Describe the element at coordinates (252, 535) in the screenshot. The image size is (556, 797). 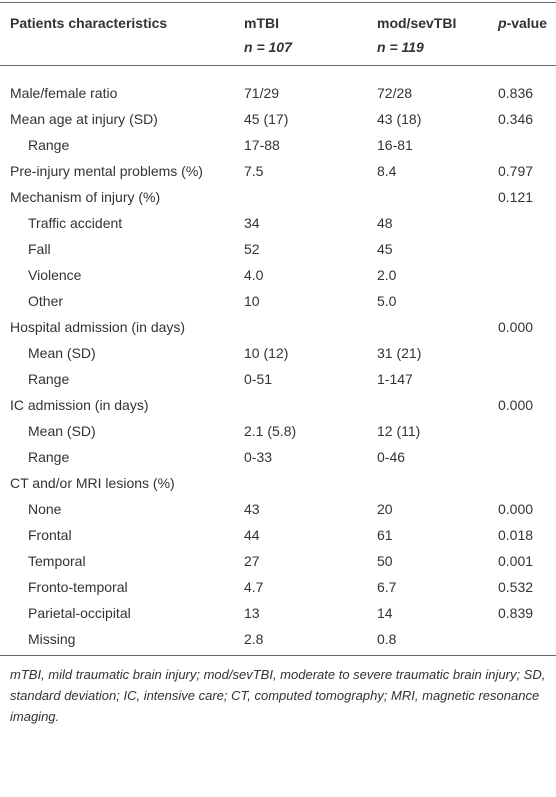
I see `cell: 44` at that location.